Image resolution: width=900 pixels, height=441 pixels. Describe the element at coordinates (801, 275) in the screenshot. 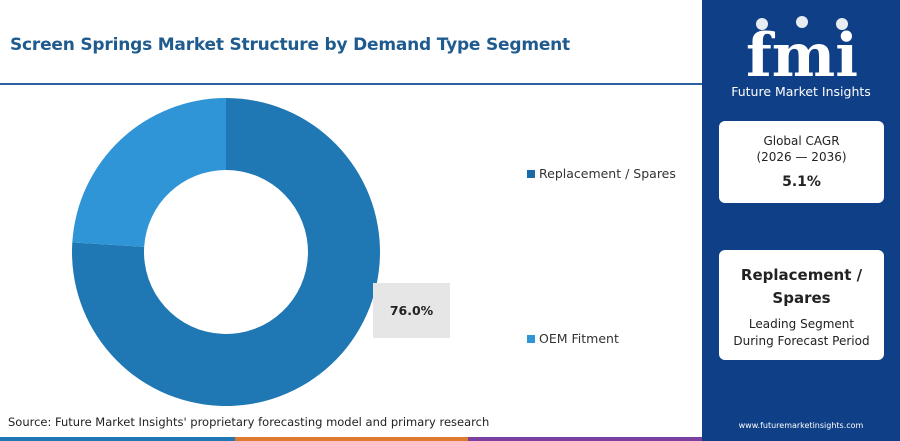

I see `segment-name-line1: Replacement /` at that location.